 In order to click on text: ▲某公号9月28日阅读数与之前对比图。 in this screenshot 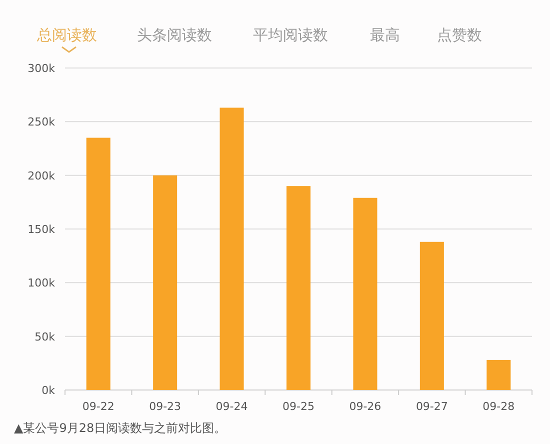, I will do `click(120, 428)`.